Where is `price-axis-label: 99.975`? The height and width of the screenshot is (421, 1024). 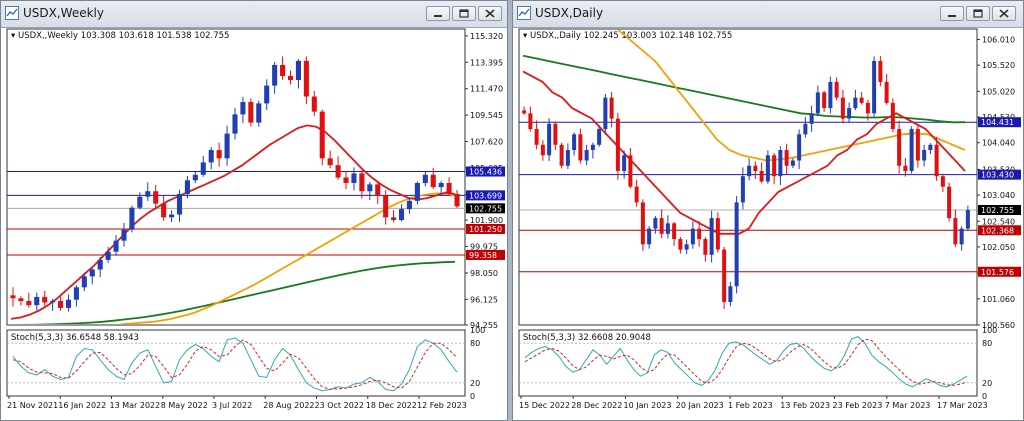 price-axis-label: 99.975 is located at coordinates (484, 246).